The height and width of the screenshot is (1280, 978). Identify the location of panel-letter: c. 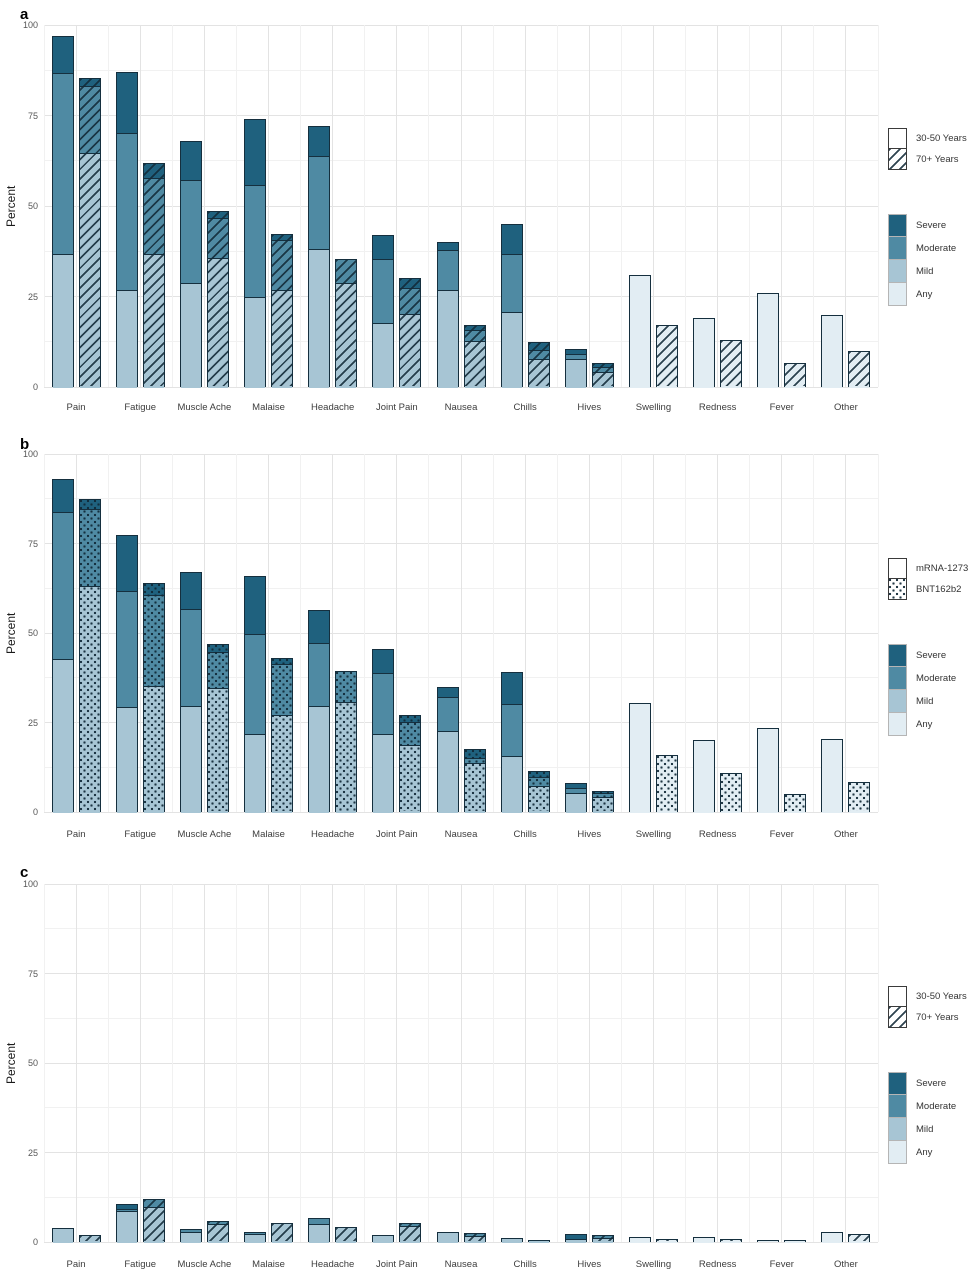
(24, 872).